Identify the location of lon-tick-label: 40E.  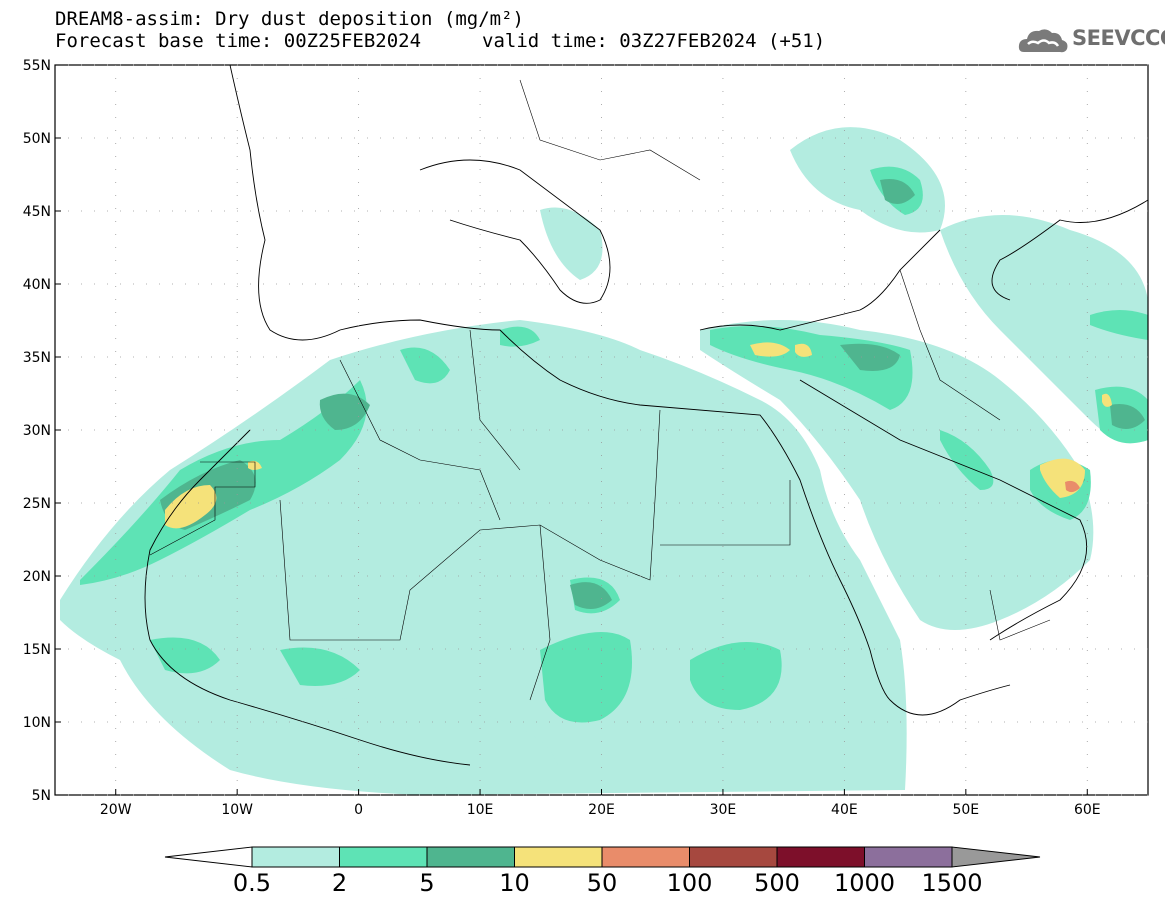
(844, 810).